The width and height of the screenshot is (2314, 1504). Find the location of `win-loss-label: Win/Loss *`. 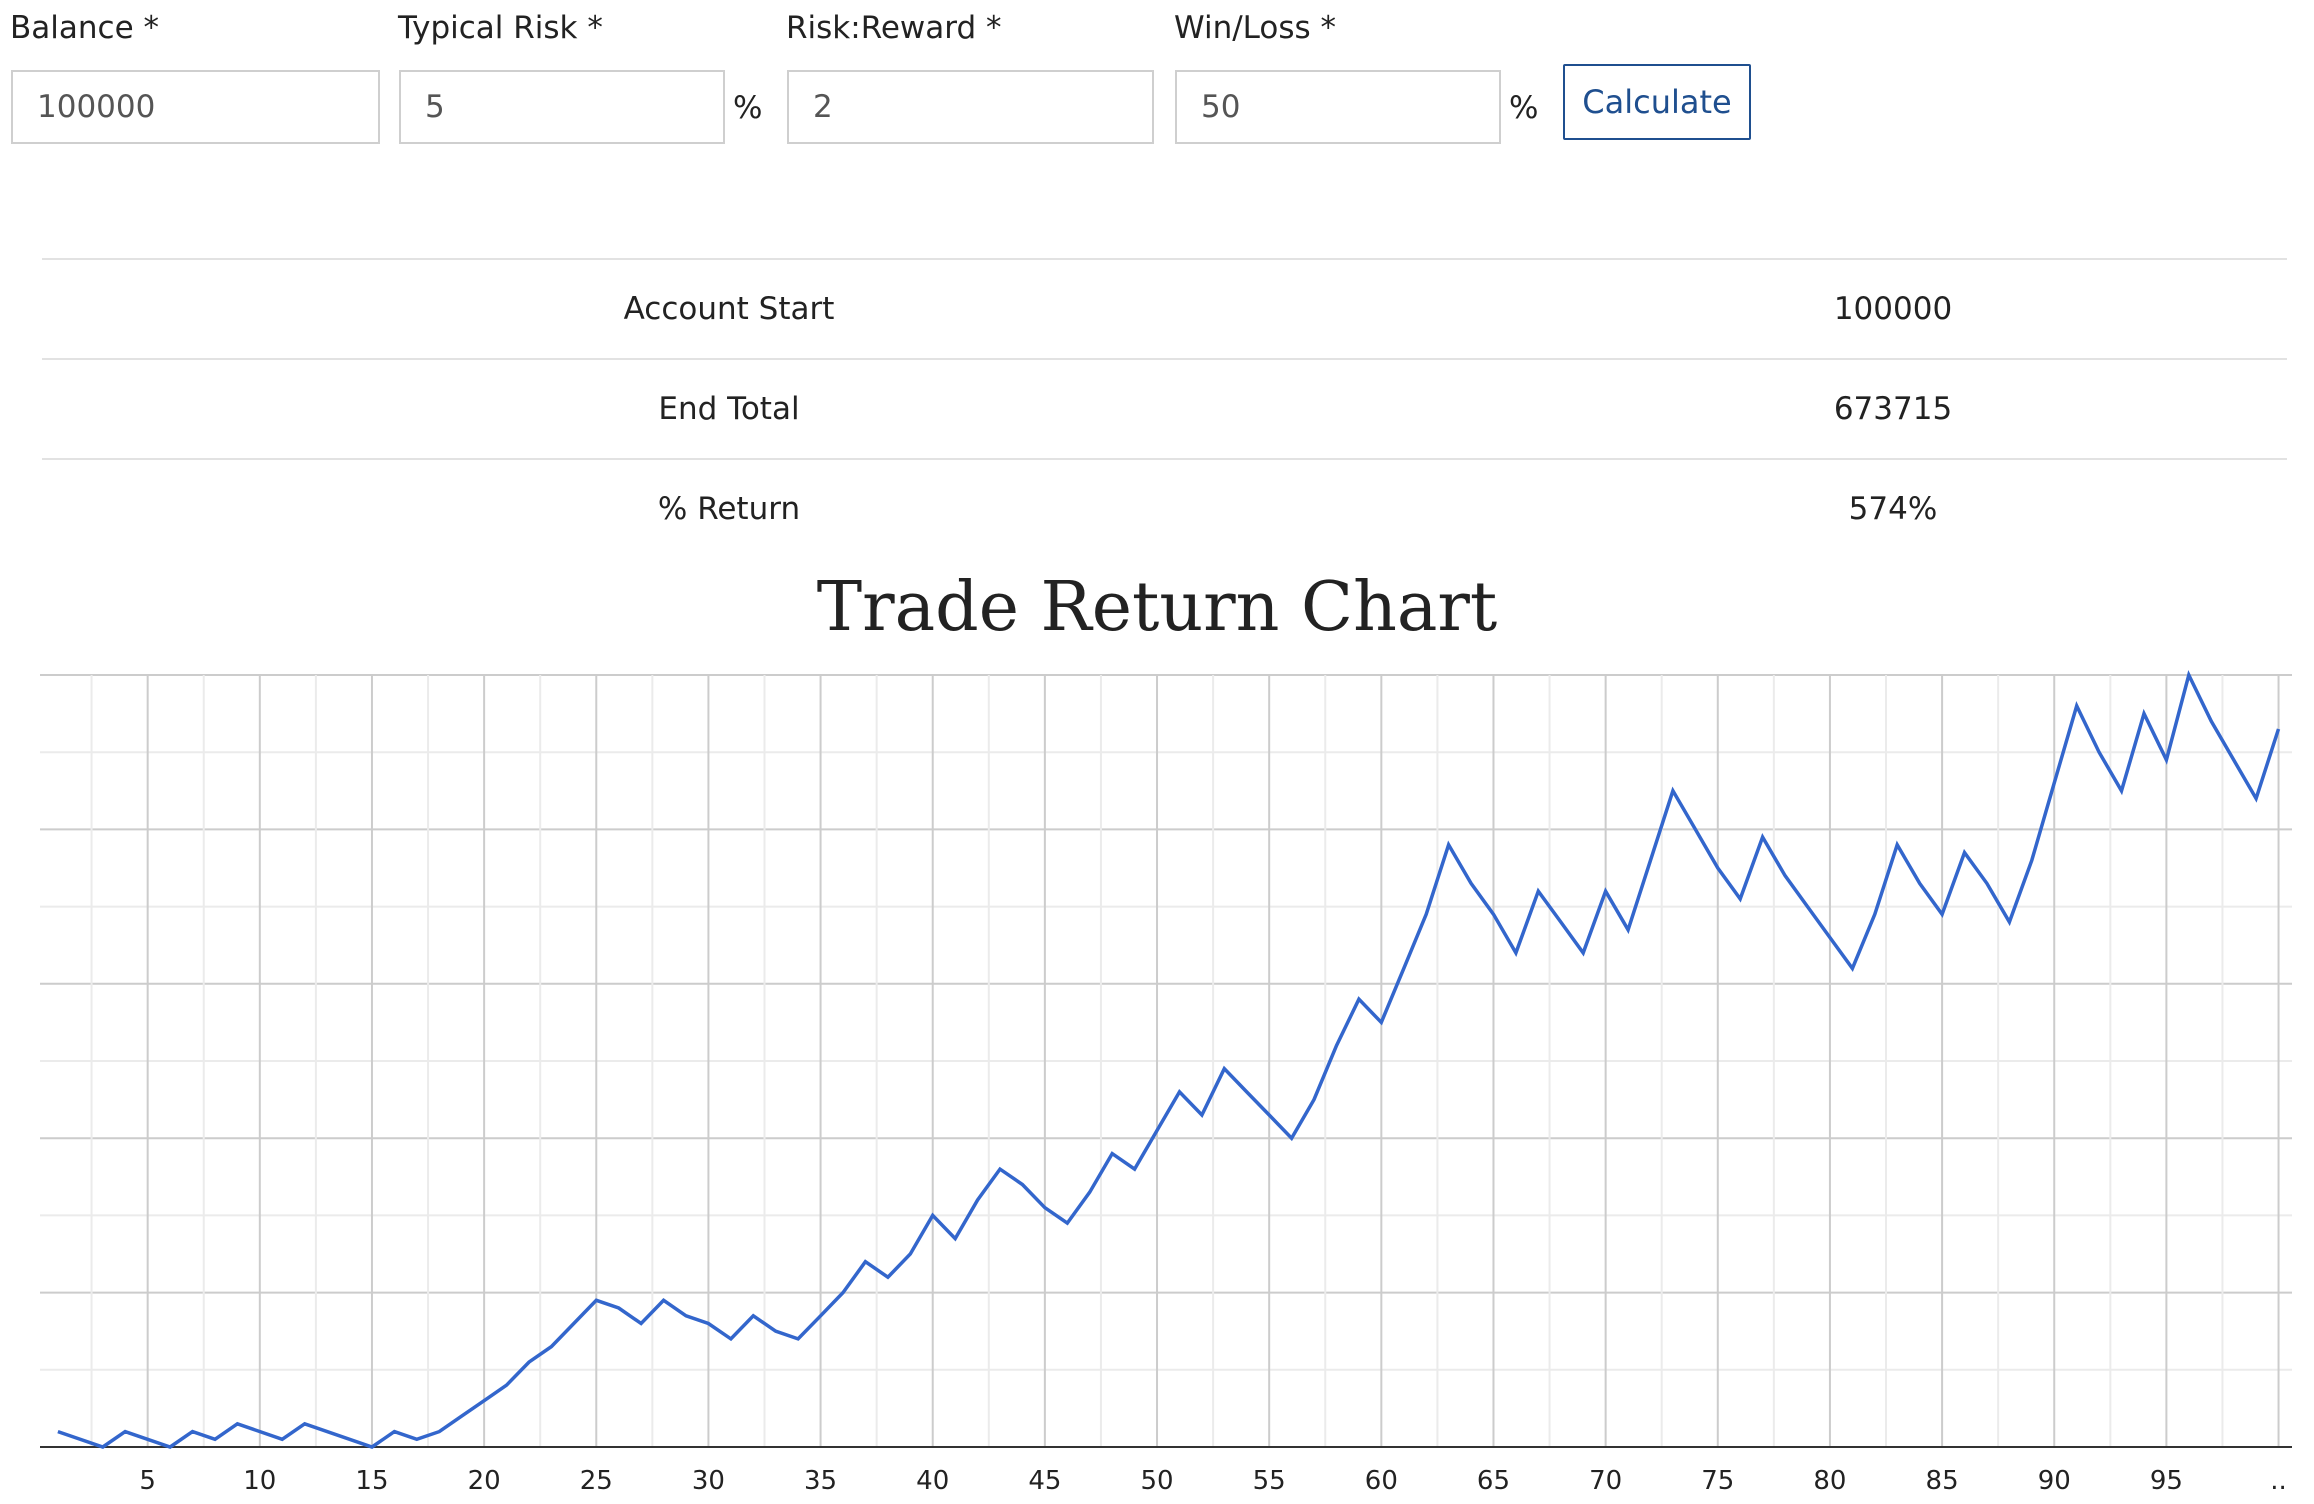

win-loss-label: Win/Loss * is located at coordinates (1255, 28).